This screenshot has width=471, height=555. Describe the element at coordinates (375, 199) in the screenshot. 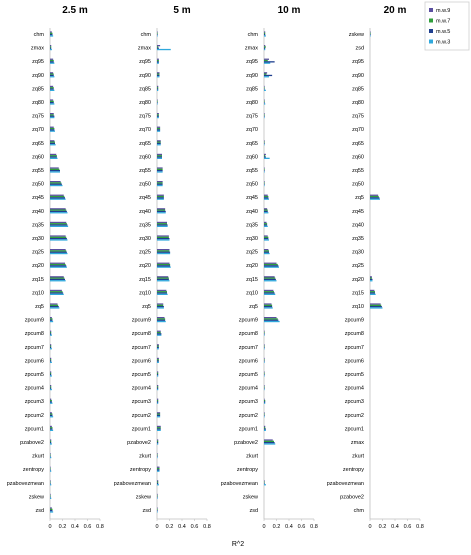

I see `bar-4-zq5-m.w.3` at that location.